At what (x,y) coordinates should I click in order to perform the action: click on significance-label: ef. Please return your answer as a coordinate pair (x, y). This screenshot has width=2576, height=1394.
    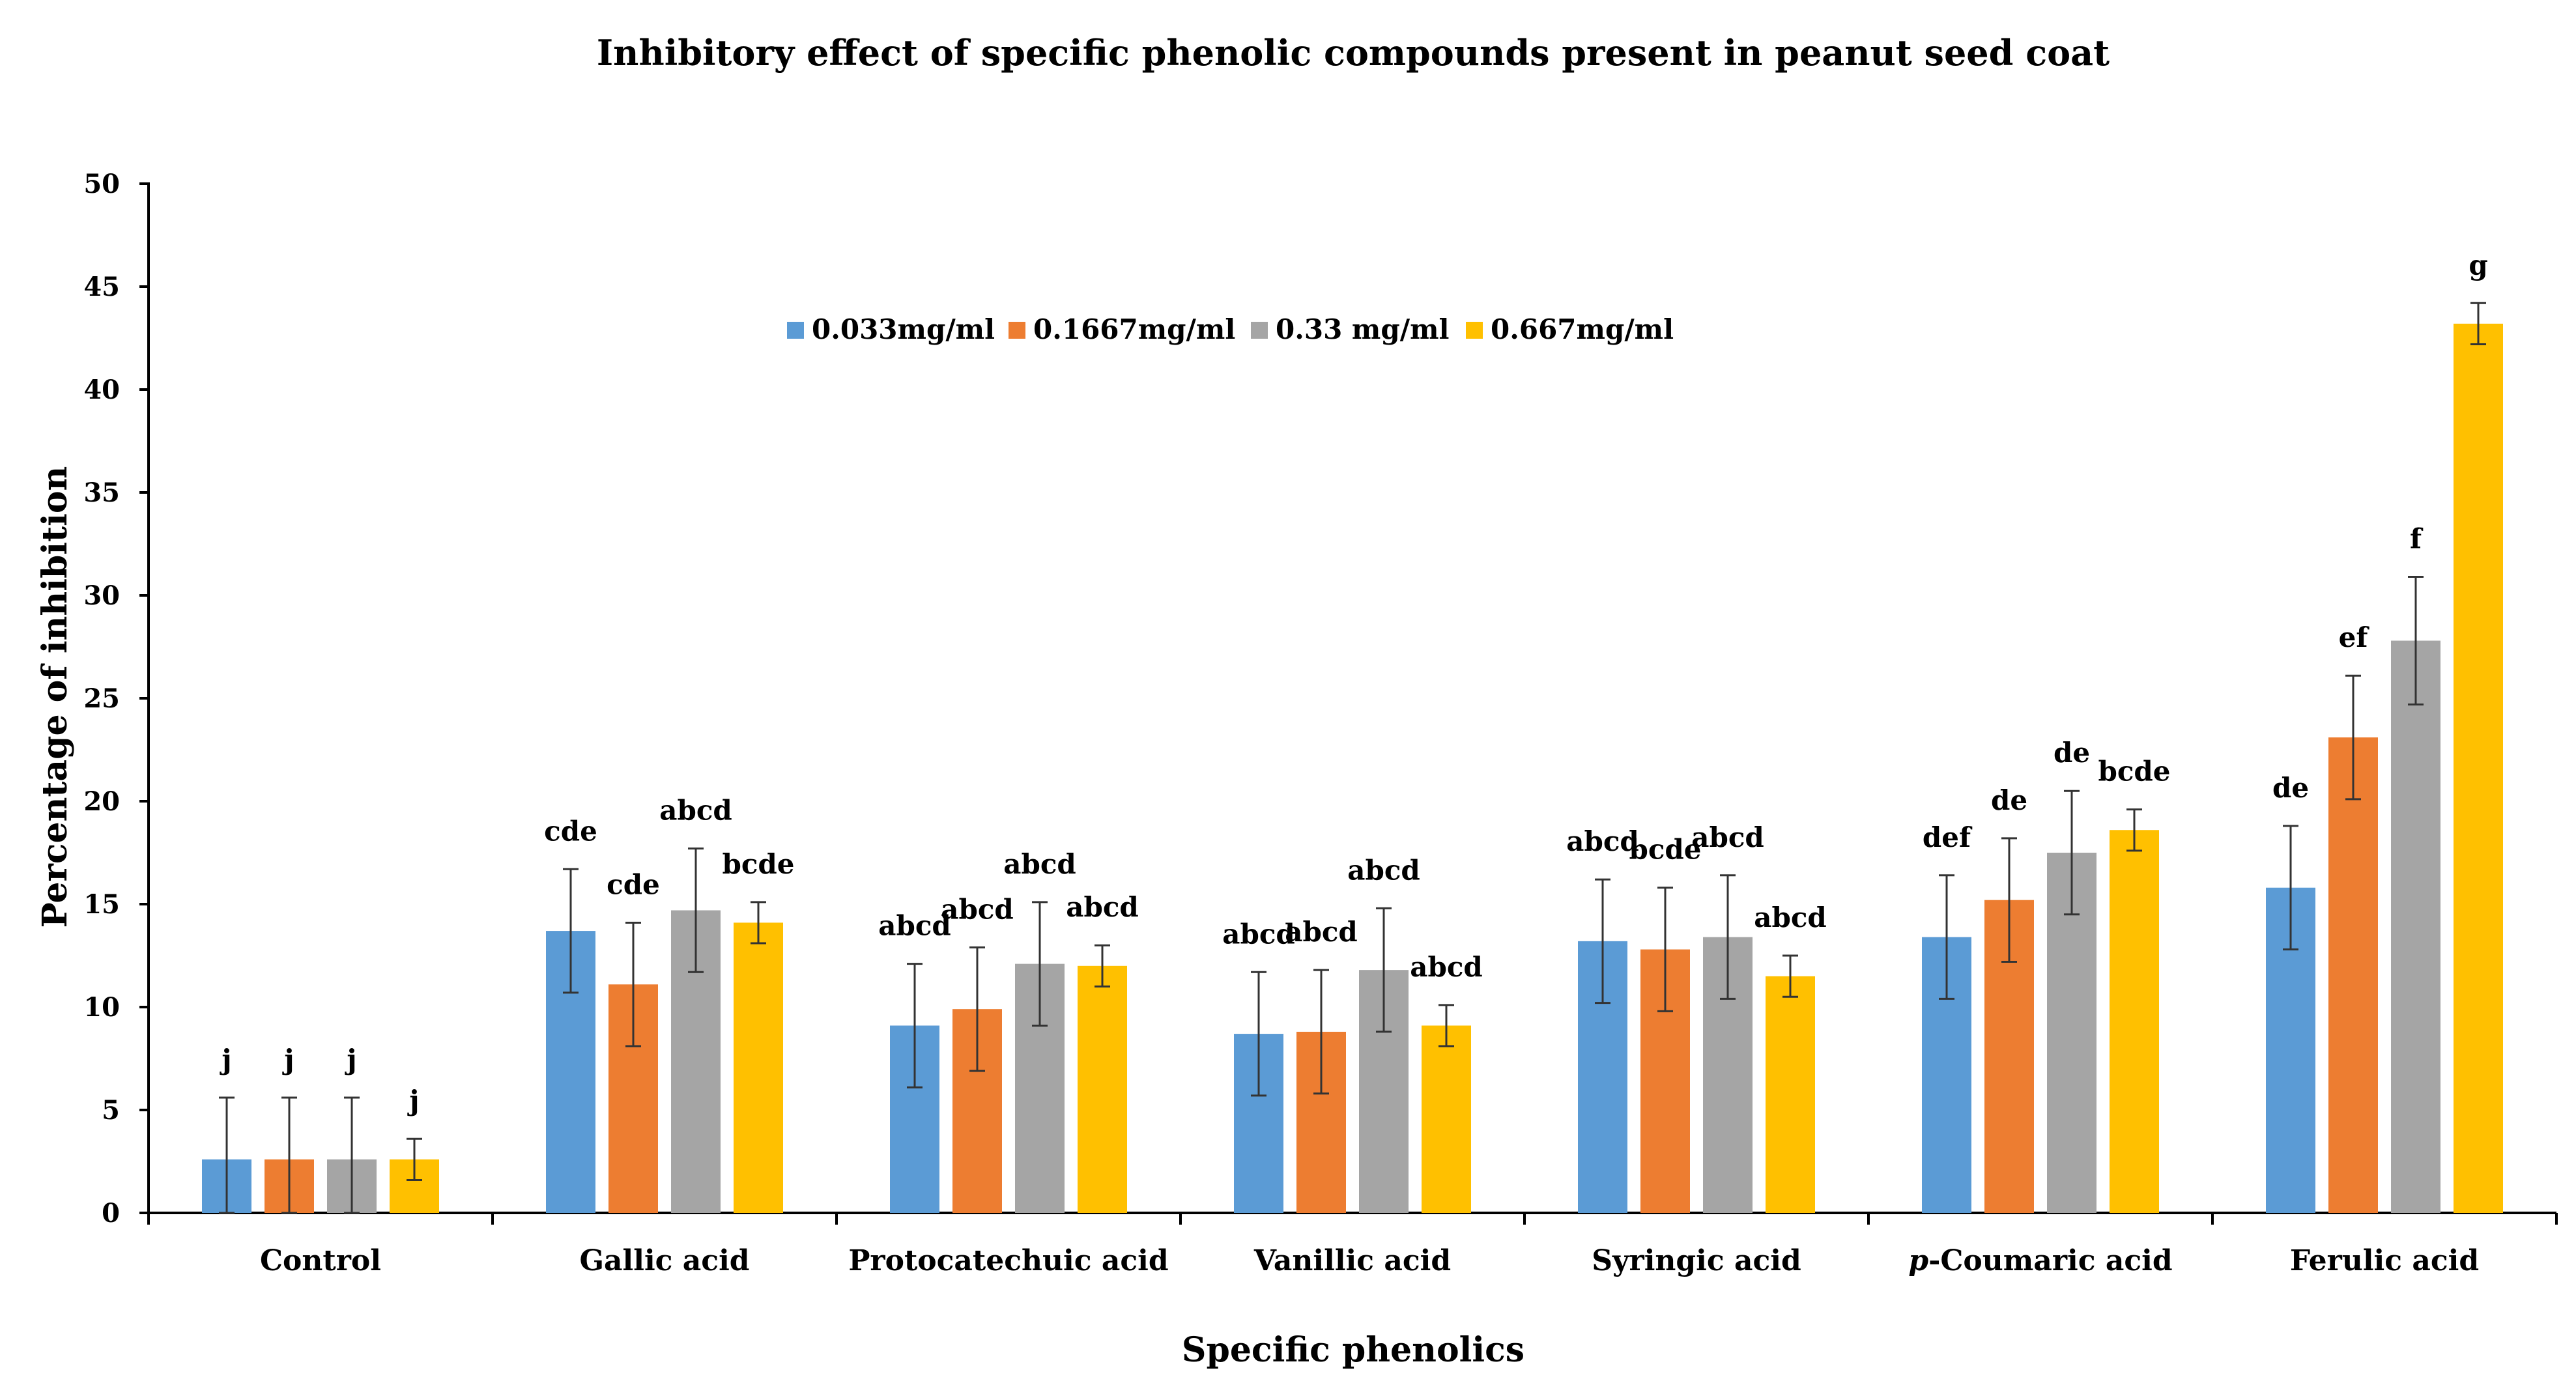
    Looking at the image, I should click on (2354, 637).